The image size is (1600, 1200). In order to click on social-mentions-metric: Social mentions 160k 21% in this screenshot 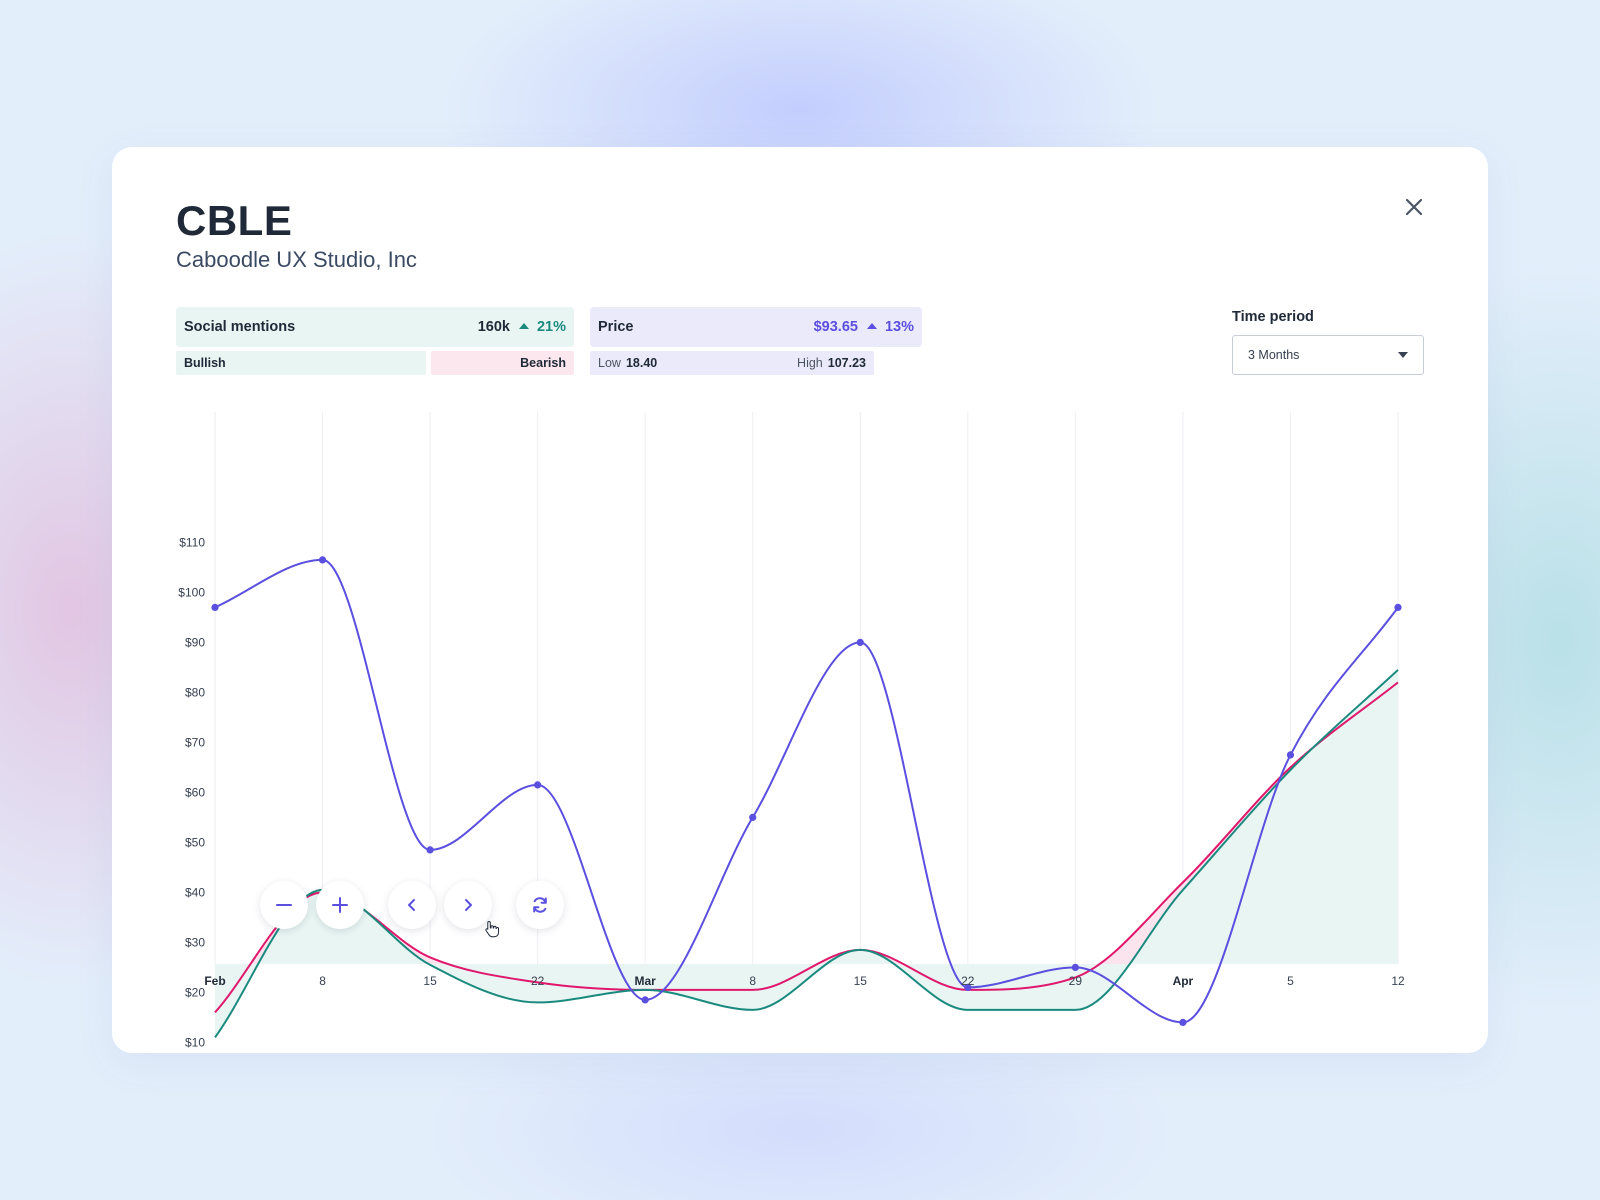, I will do `click(375, 327)`.